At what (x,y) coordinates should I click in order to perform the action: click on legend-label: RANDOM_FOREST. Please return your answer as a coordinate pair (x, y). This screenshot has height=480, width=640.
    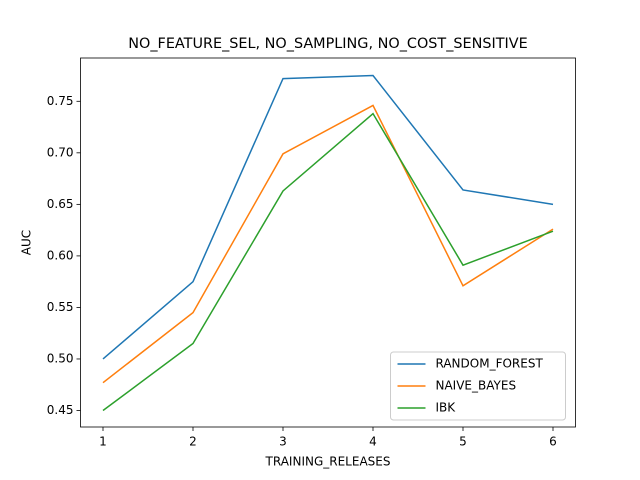
    Looking at the image, I should click on (490, 364).